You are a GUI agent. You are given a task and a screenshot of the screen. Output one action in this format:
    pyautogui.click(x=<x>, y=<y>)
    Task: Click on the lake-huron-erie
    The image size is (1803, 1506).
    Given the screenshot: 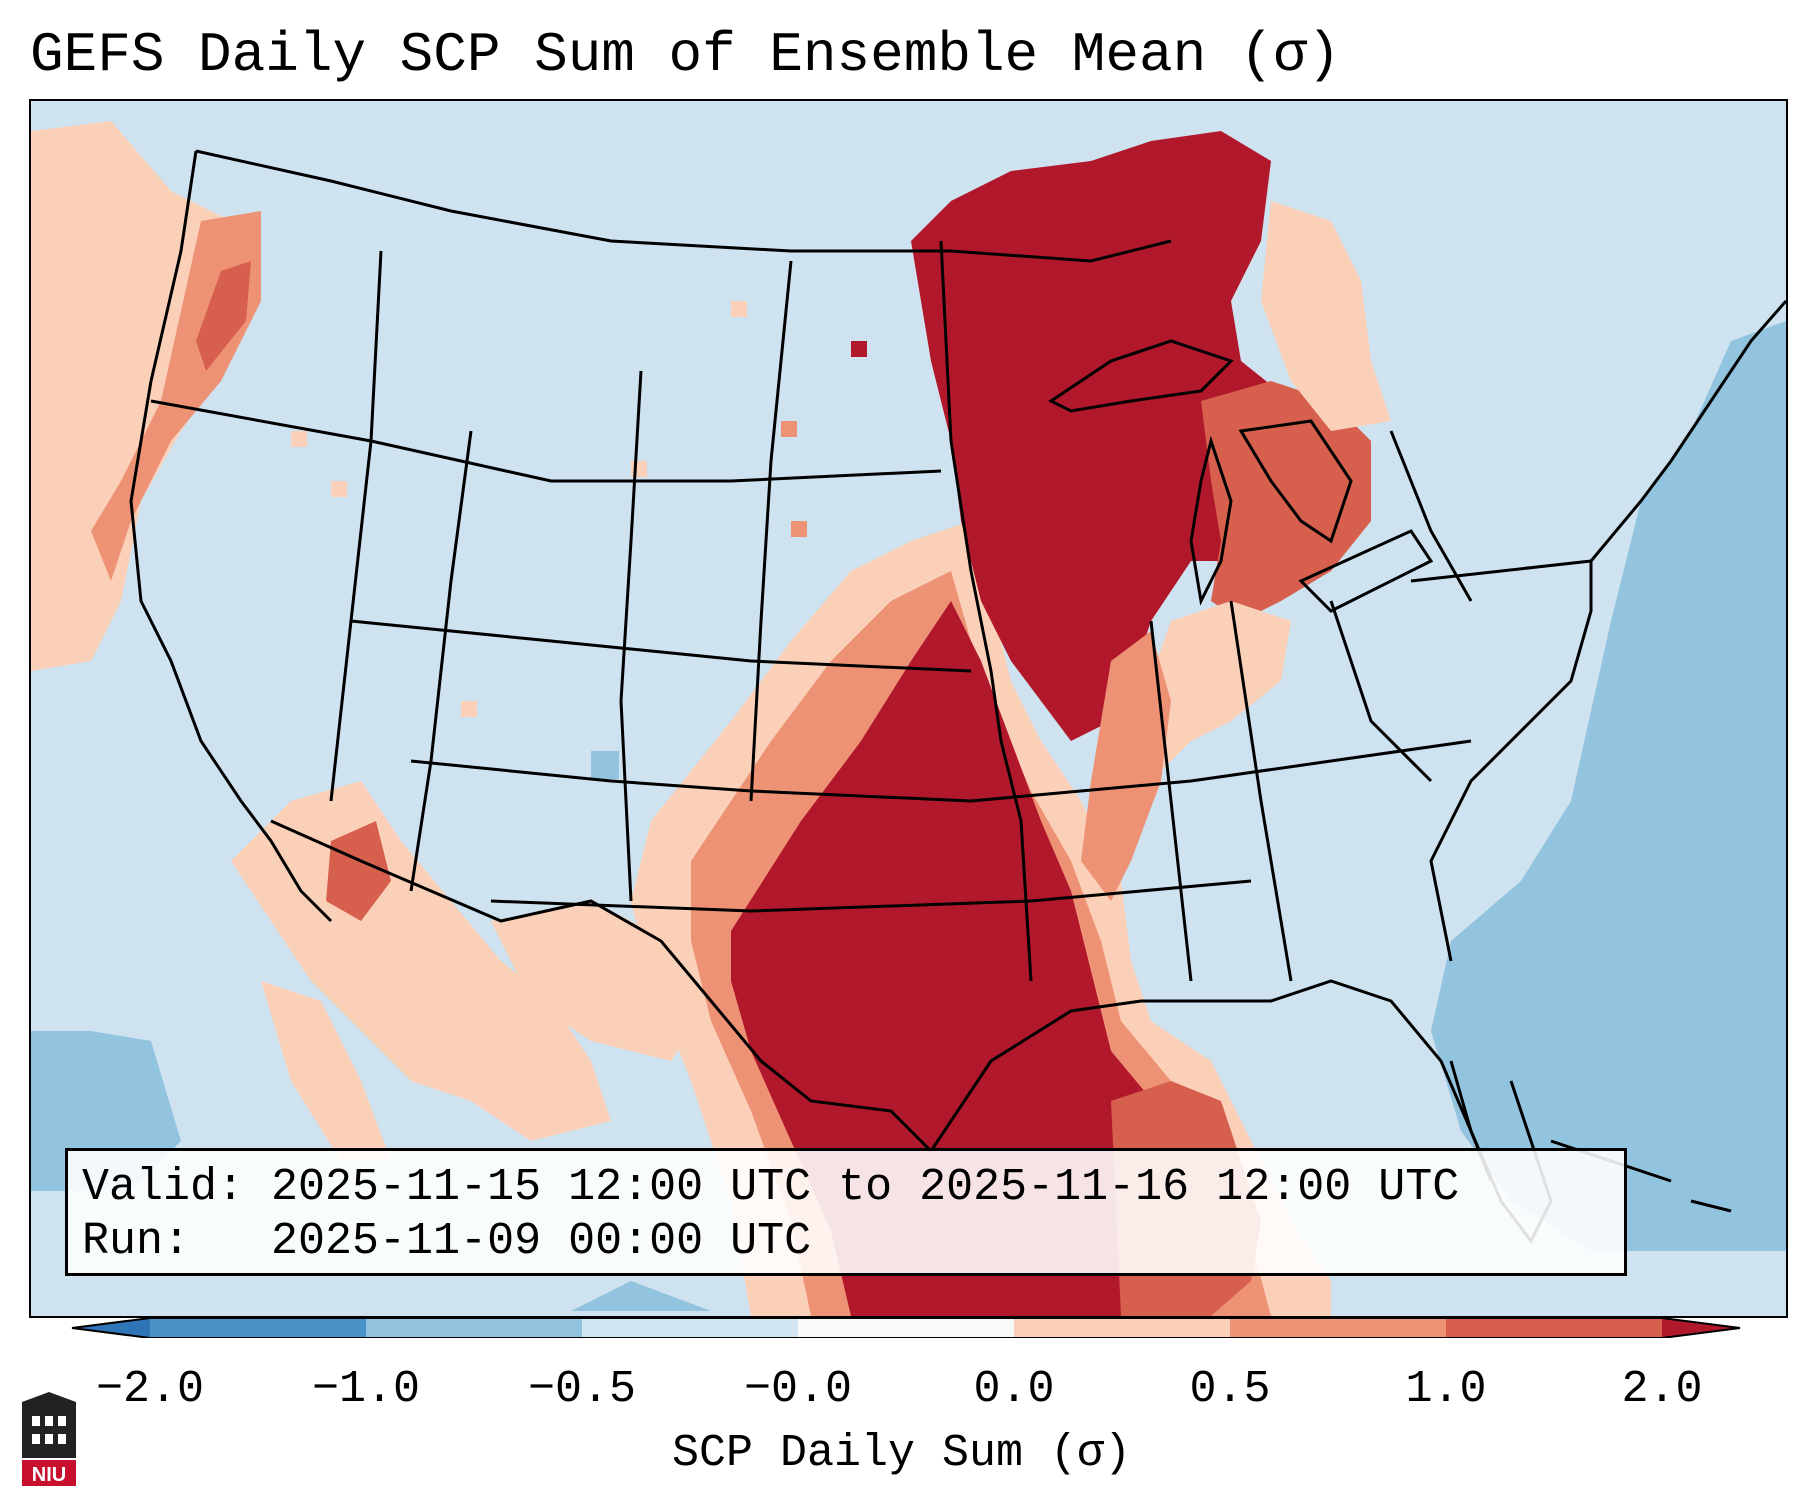 What is the action you would take?
    pyautogui.click(x=1336, y=516)
    